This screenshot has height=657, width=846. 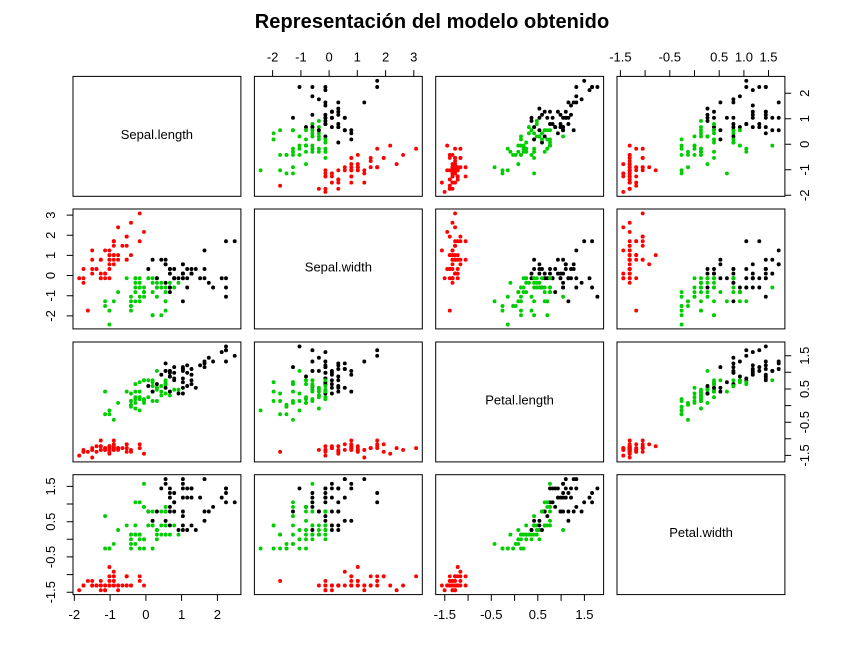 I want to click on svg-text: Petal.width, so click(x=701, y=532).